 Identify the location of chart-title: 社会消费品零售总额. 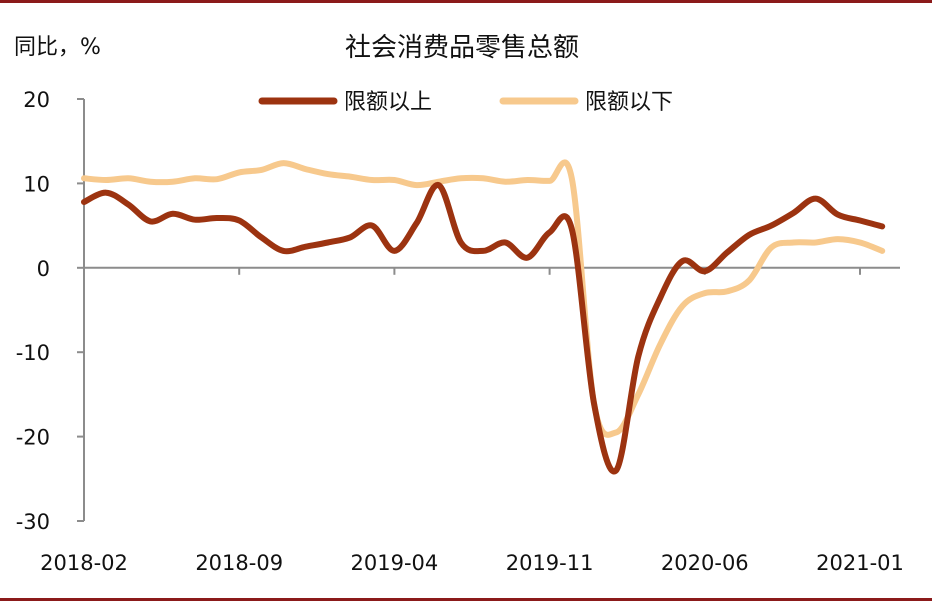
(462, 48).